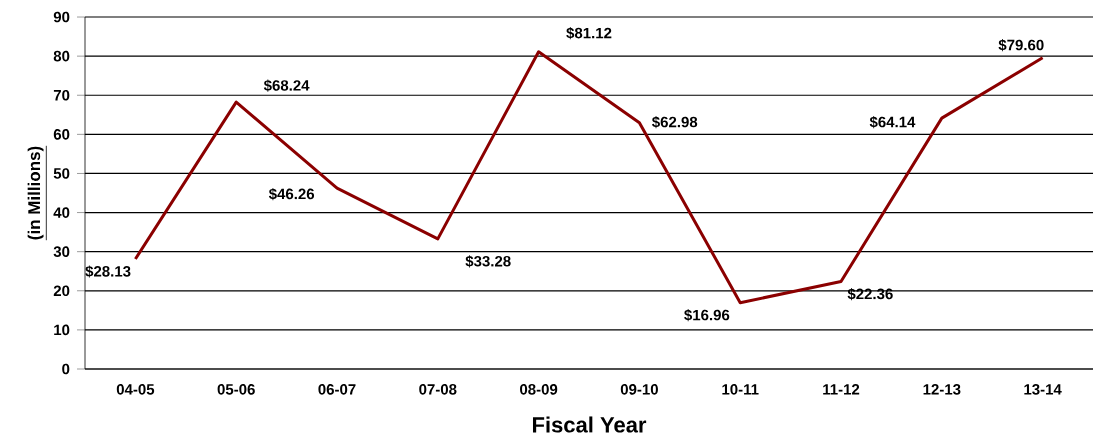 Image resolution: width=1096 pixels, height=434 pixels. Describe the element at coordinates (61, 95) in the screenshot. I see `y-tick-label: 70` at that location.